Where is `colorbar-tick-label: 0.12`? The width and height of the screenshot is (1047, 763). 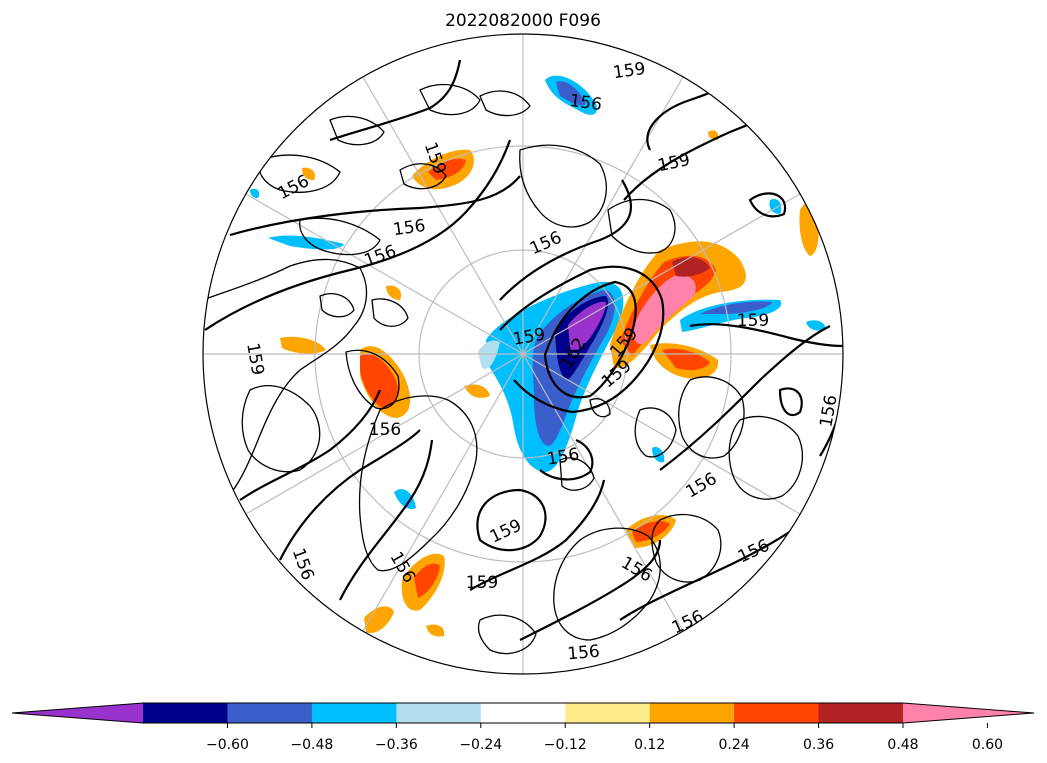 colorbar-tick-label: 0.12 is located at coordinates (649, 745).